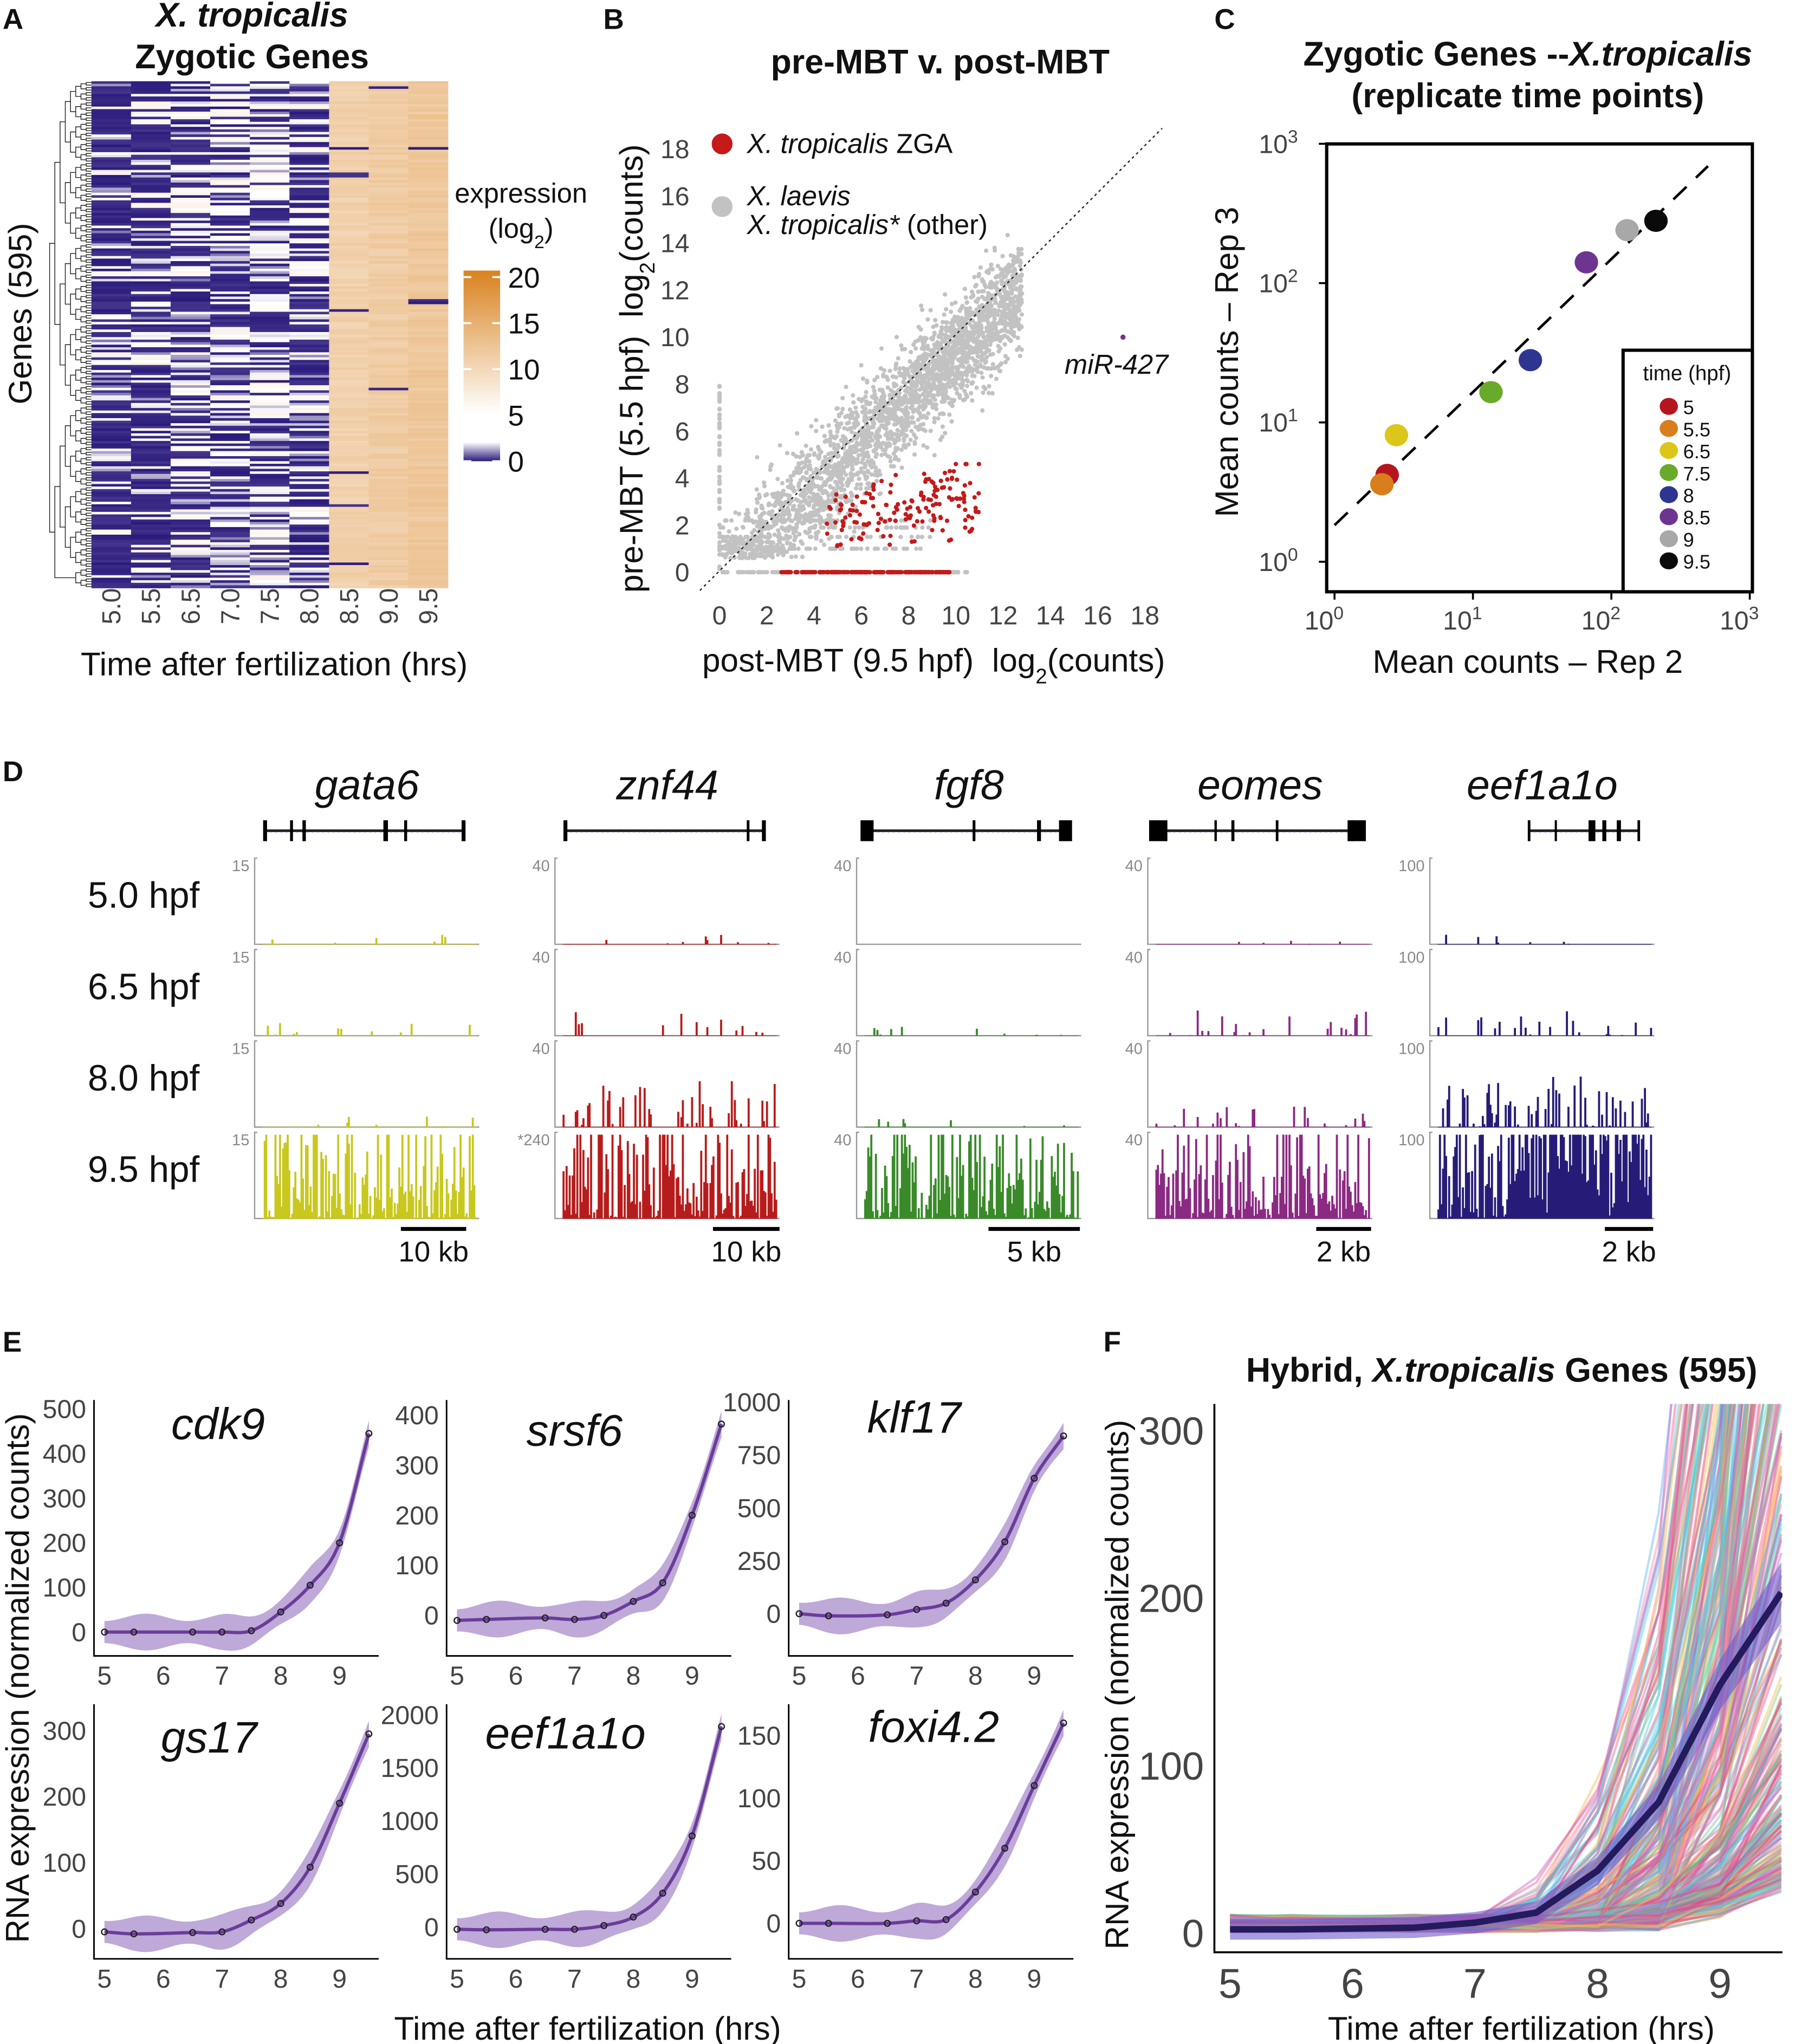 The image size is (1802, 2044). What do you see at coordinates (838, 659) in the screenshot?
I see `xlabel-text: post-MBT (9.5 hpf)` at bounding box center [838, 659].